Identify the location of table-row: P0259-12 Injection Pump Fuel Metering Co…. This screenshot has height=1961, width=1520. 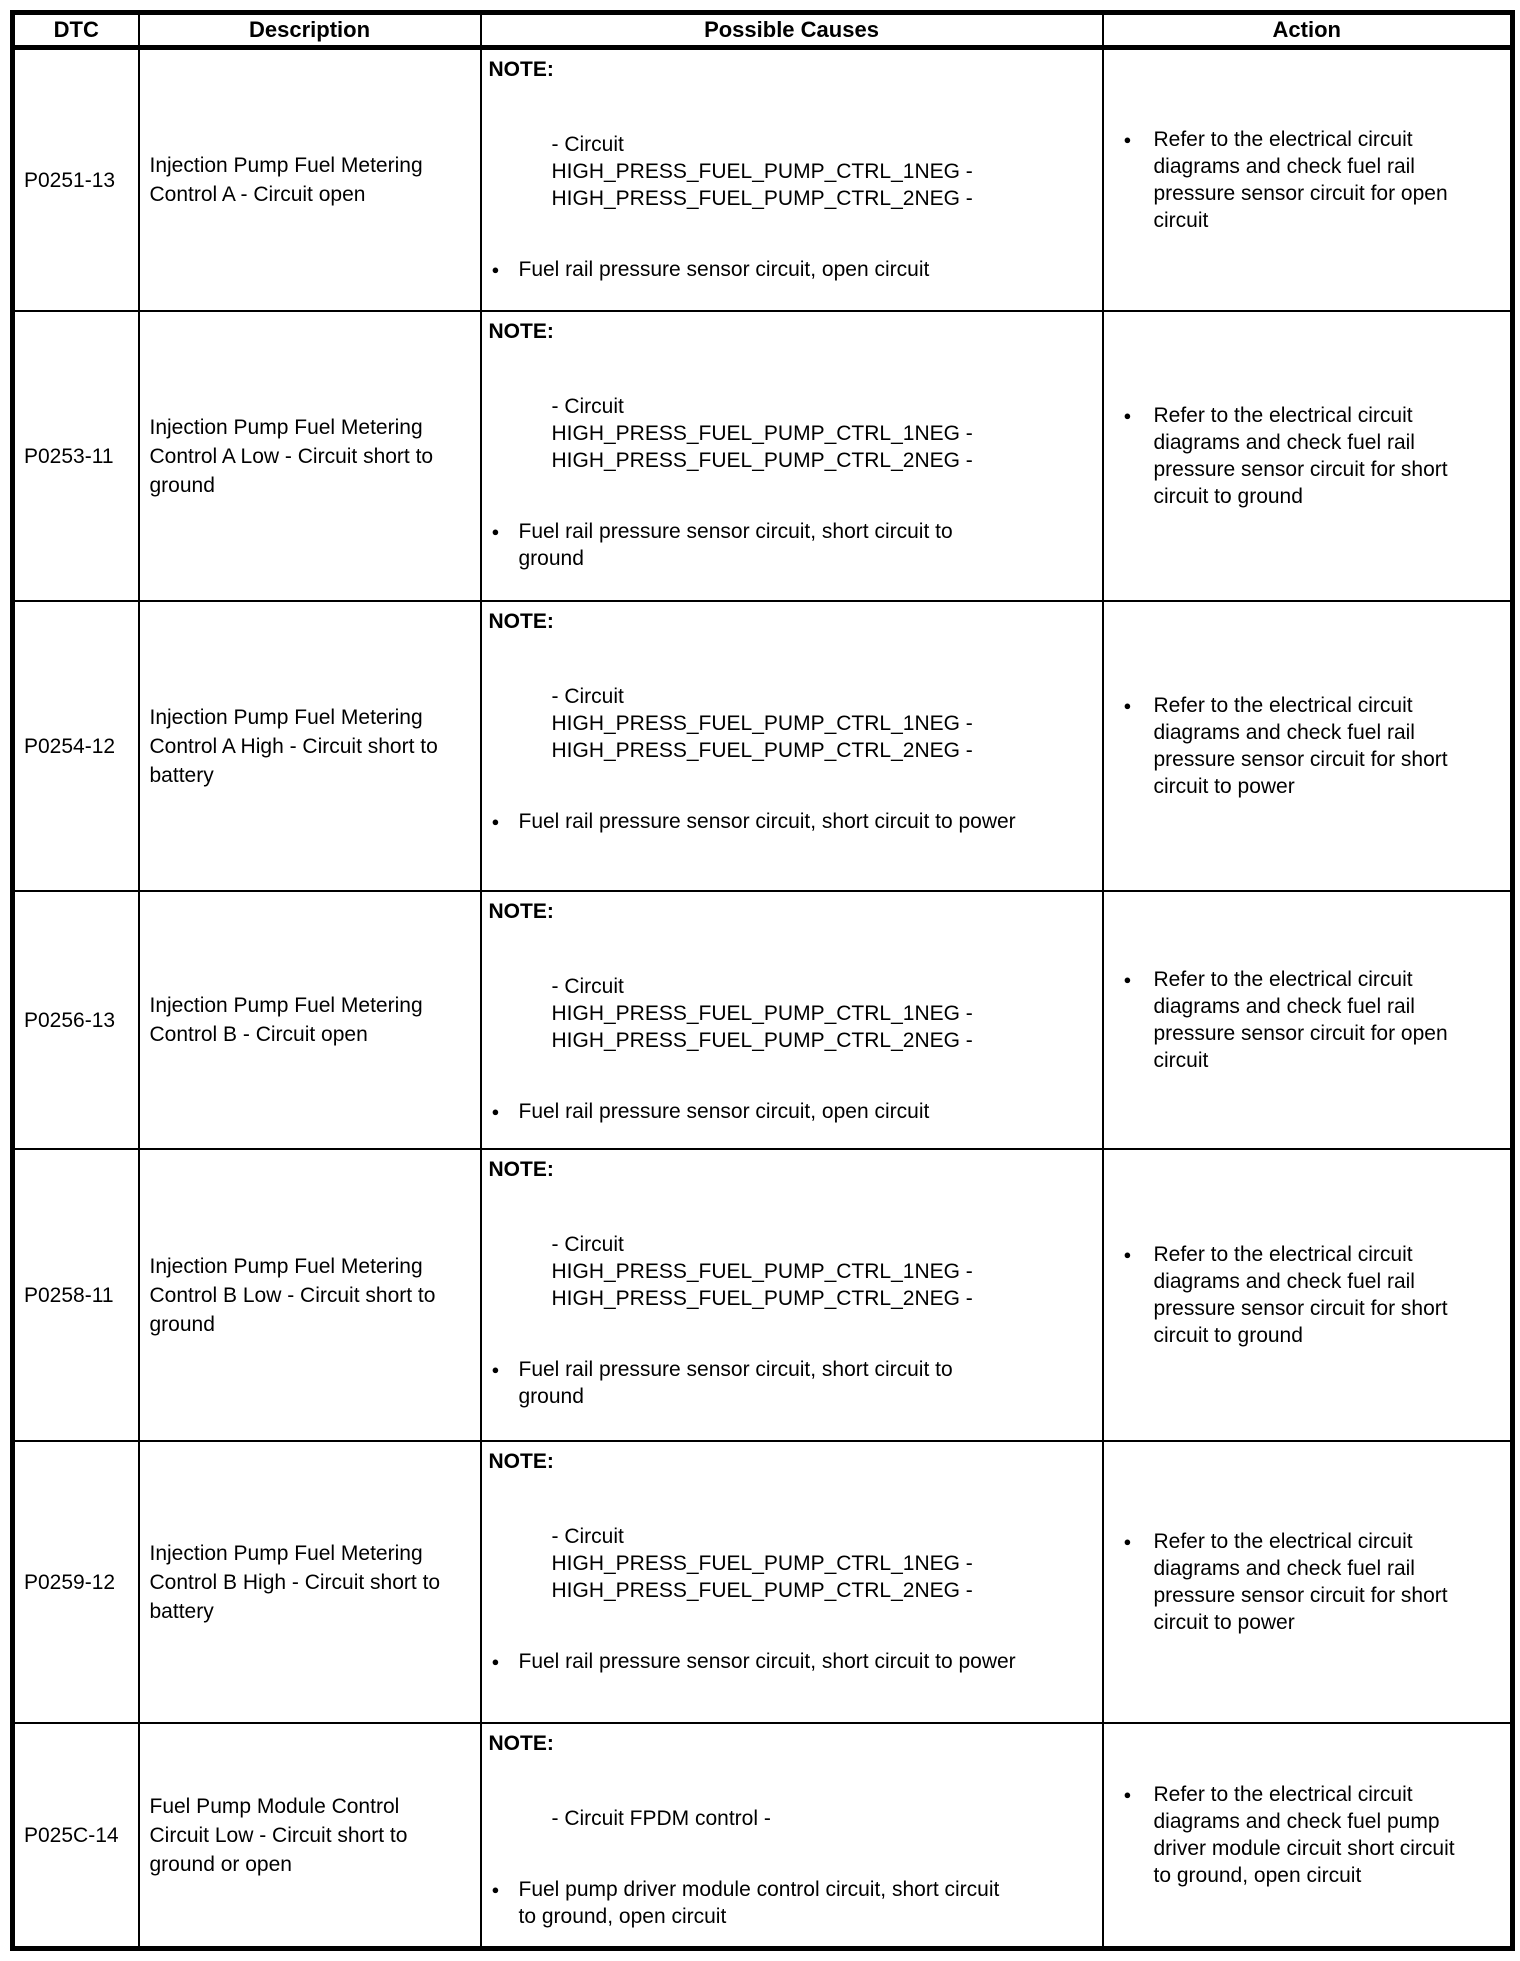
(762, 1582).